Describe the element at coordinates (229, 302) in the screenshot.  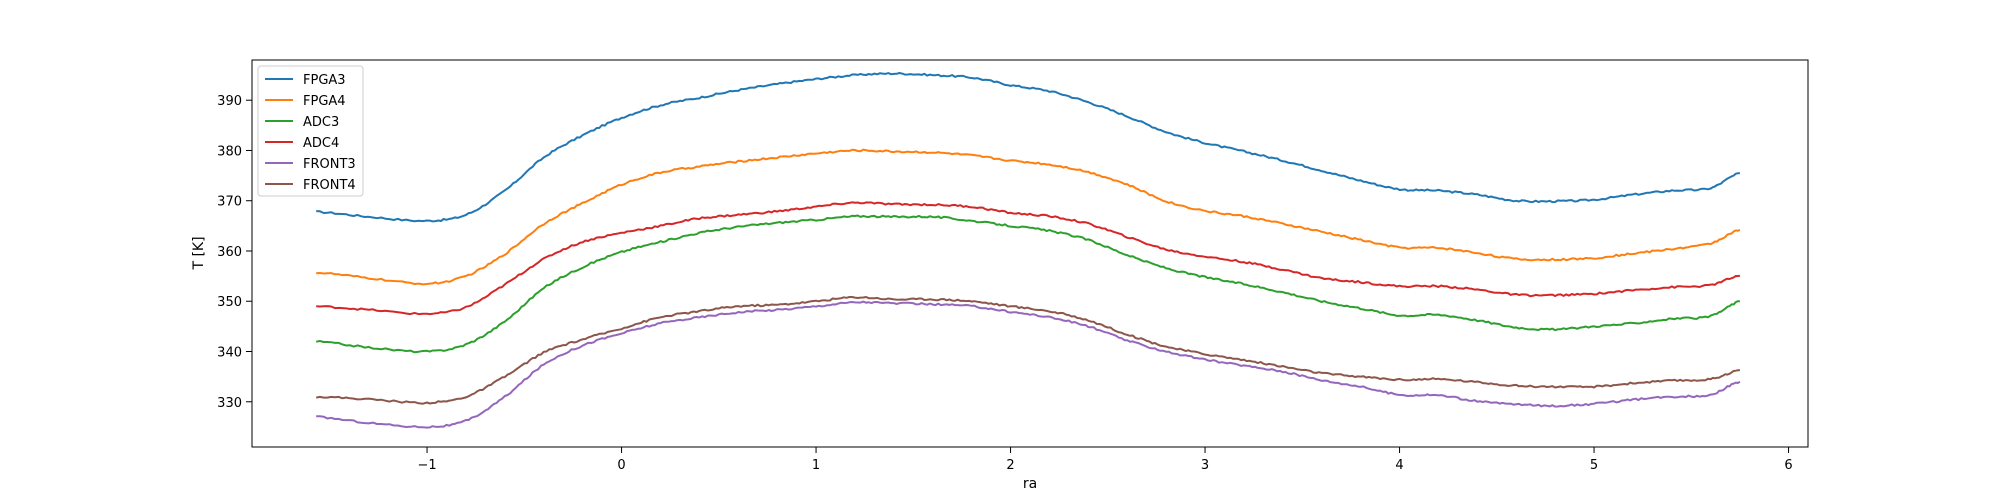
I see `y-tick-label: 350` at that location.